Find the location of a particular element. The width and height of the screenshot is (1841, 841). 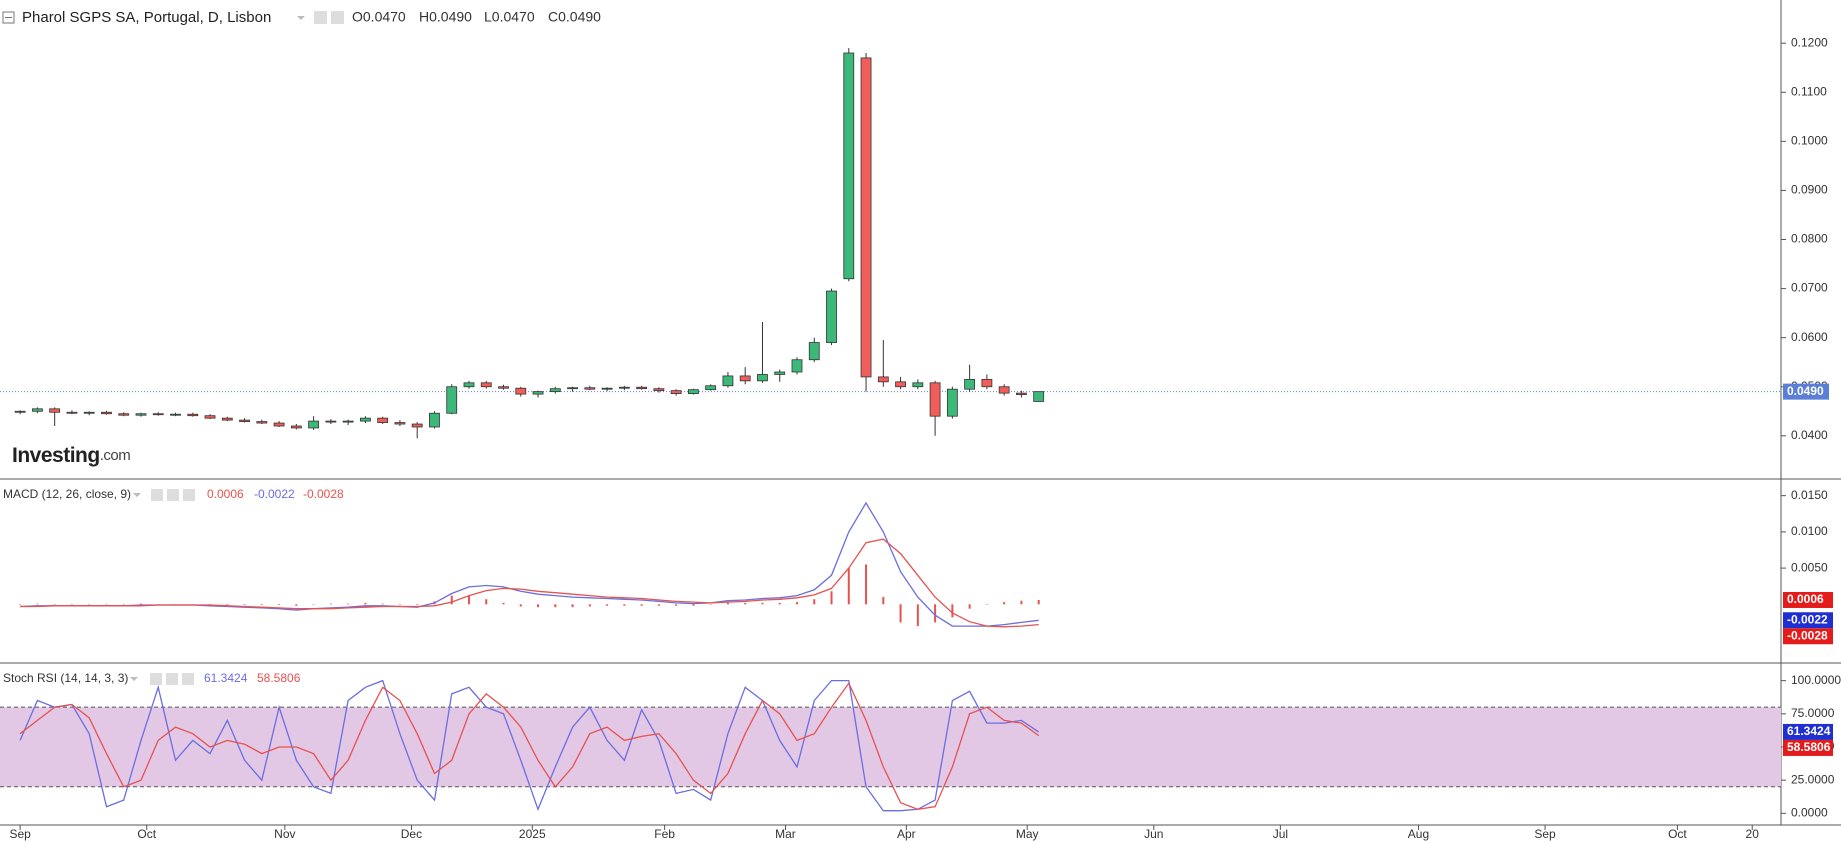

x-tick-label: Feb is located at coordinates (664, 834).